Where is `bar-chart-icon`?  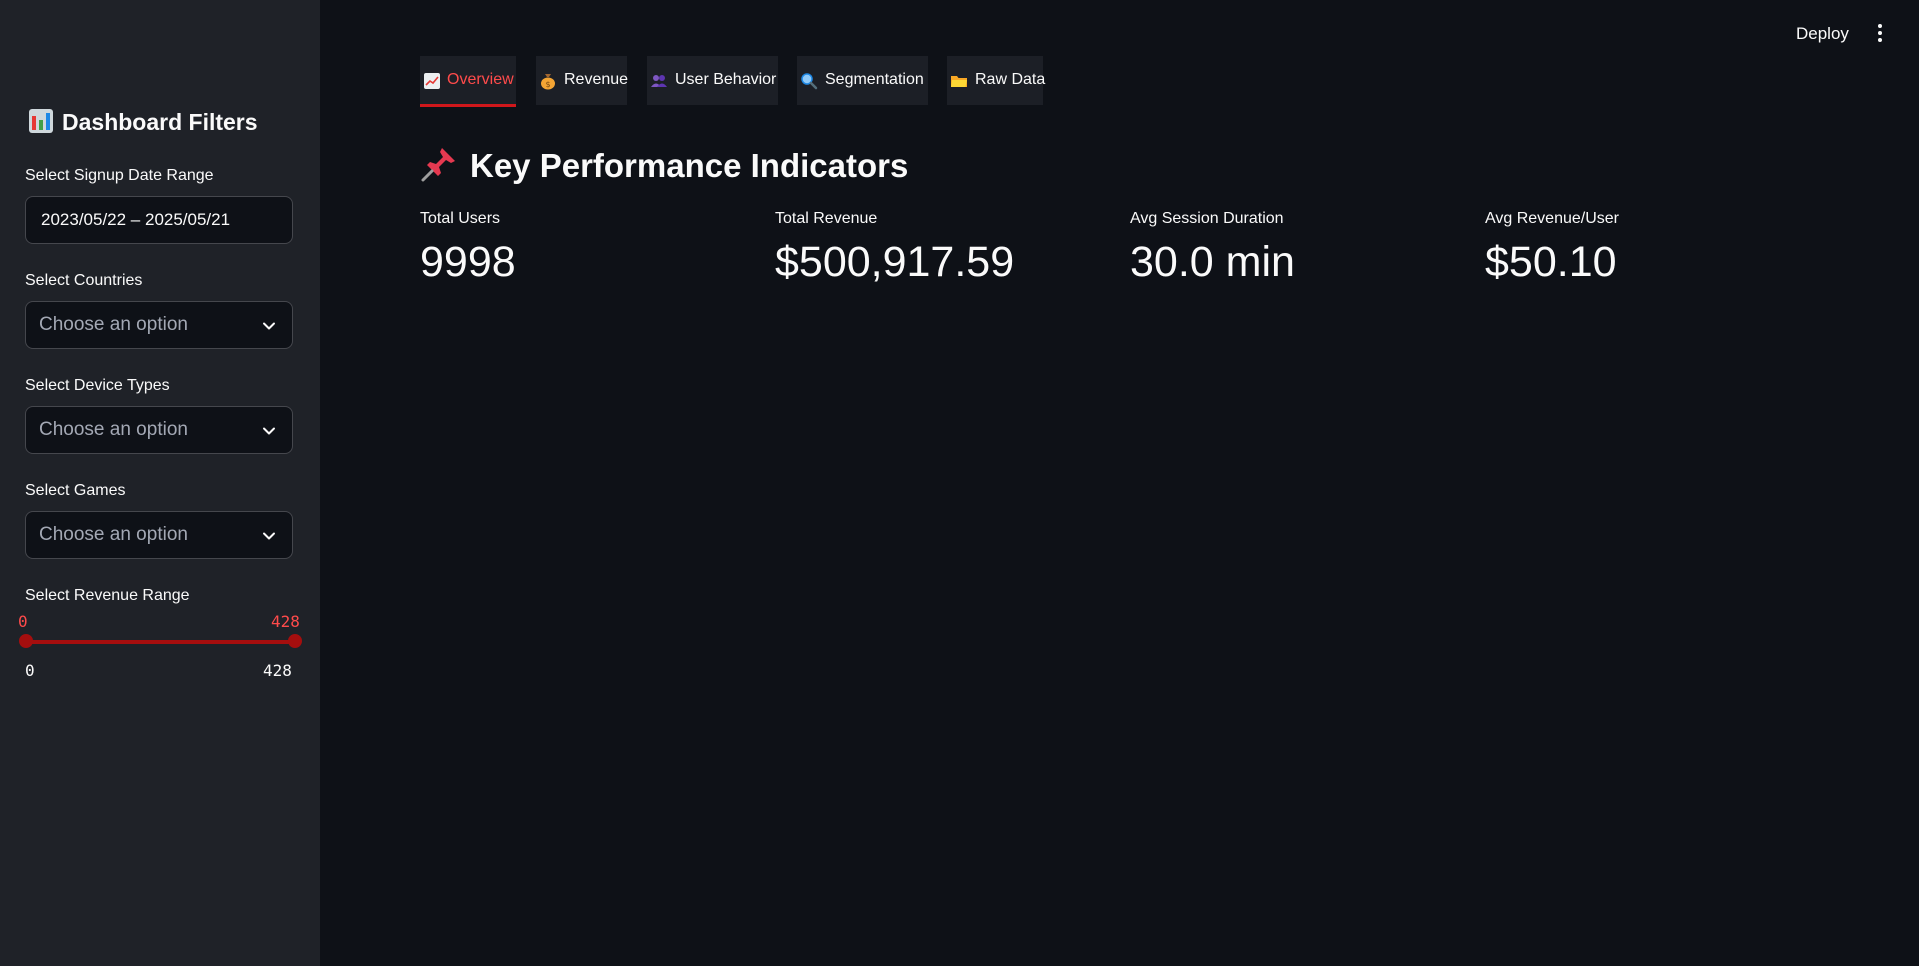
bar-chart-icon is located at coordinates (41, 121).